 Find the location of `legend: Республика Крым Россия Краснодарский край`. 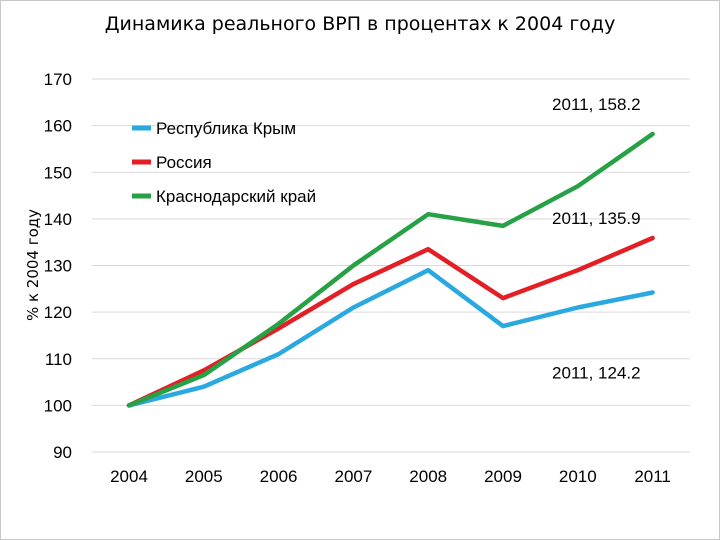

legend: Республика Крым Россия Краснодарский край is located at coordinates (224, 162).